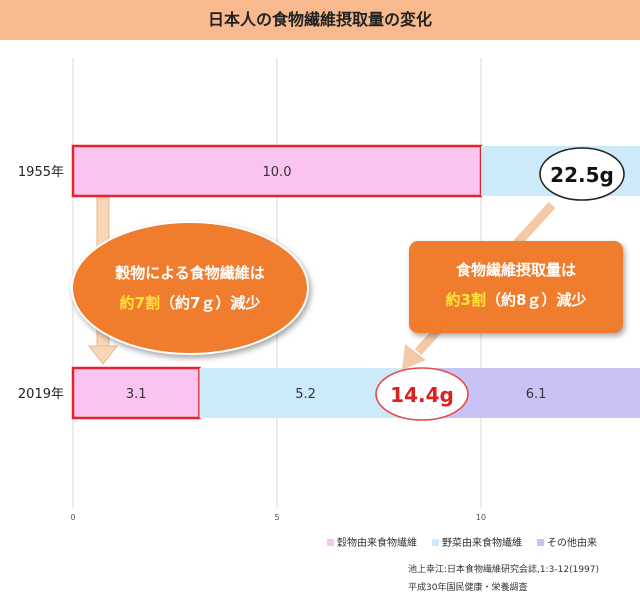 The width and height of the screenshot is (640, 613). I want to click on right-bubble-line2: 約3割（約8ｇ）減少, so click(516, 300).